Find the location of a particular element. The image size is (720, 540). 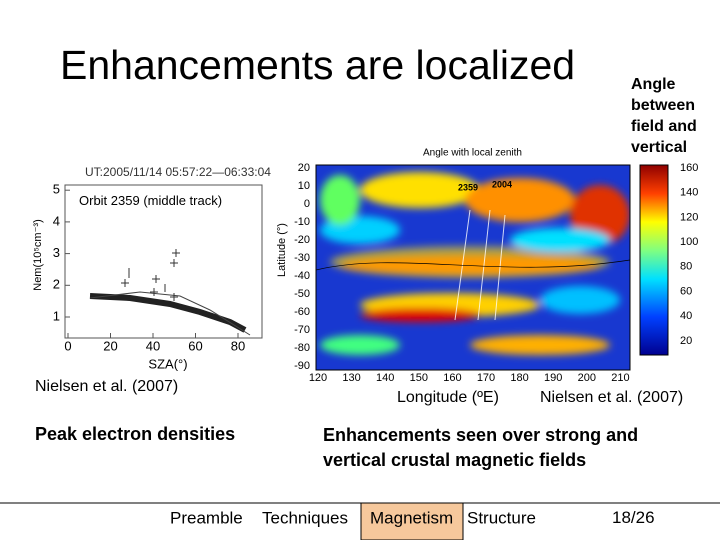

colorbar-tick-label: 160 is located at coordinates (689, 168).